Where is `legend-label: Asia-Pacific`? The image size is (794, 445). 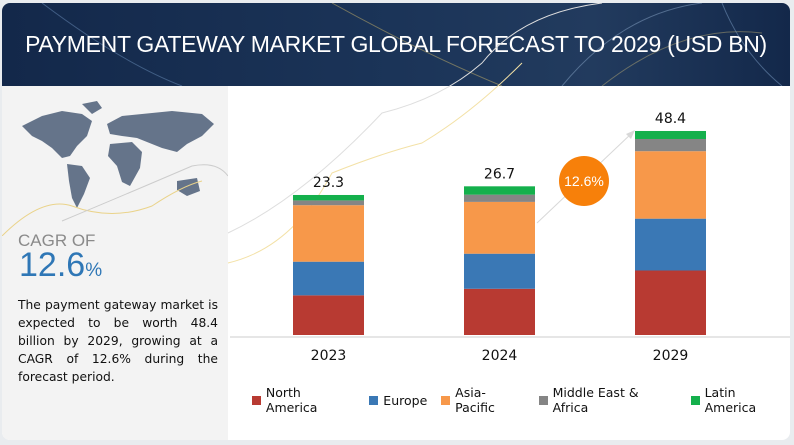 legend-label: Asia-Pacific is located at coordinates (475, 400).